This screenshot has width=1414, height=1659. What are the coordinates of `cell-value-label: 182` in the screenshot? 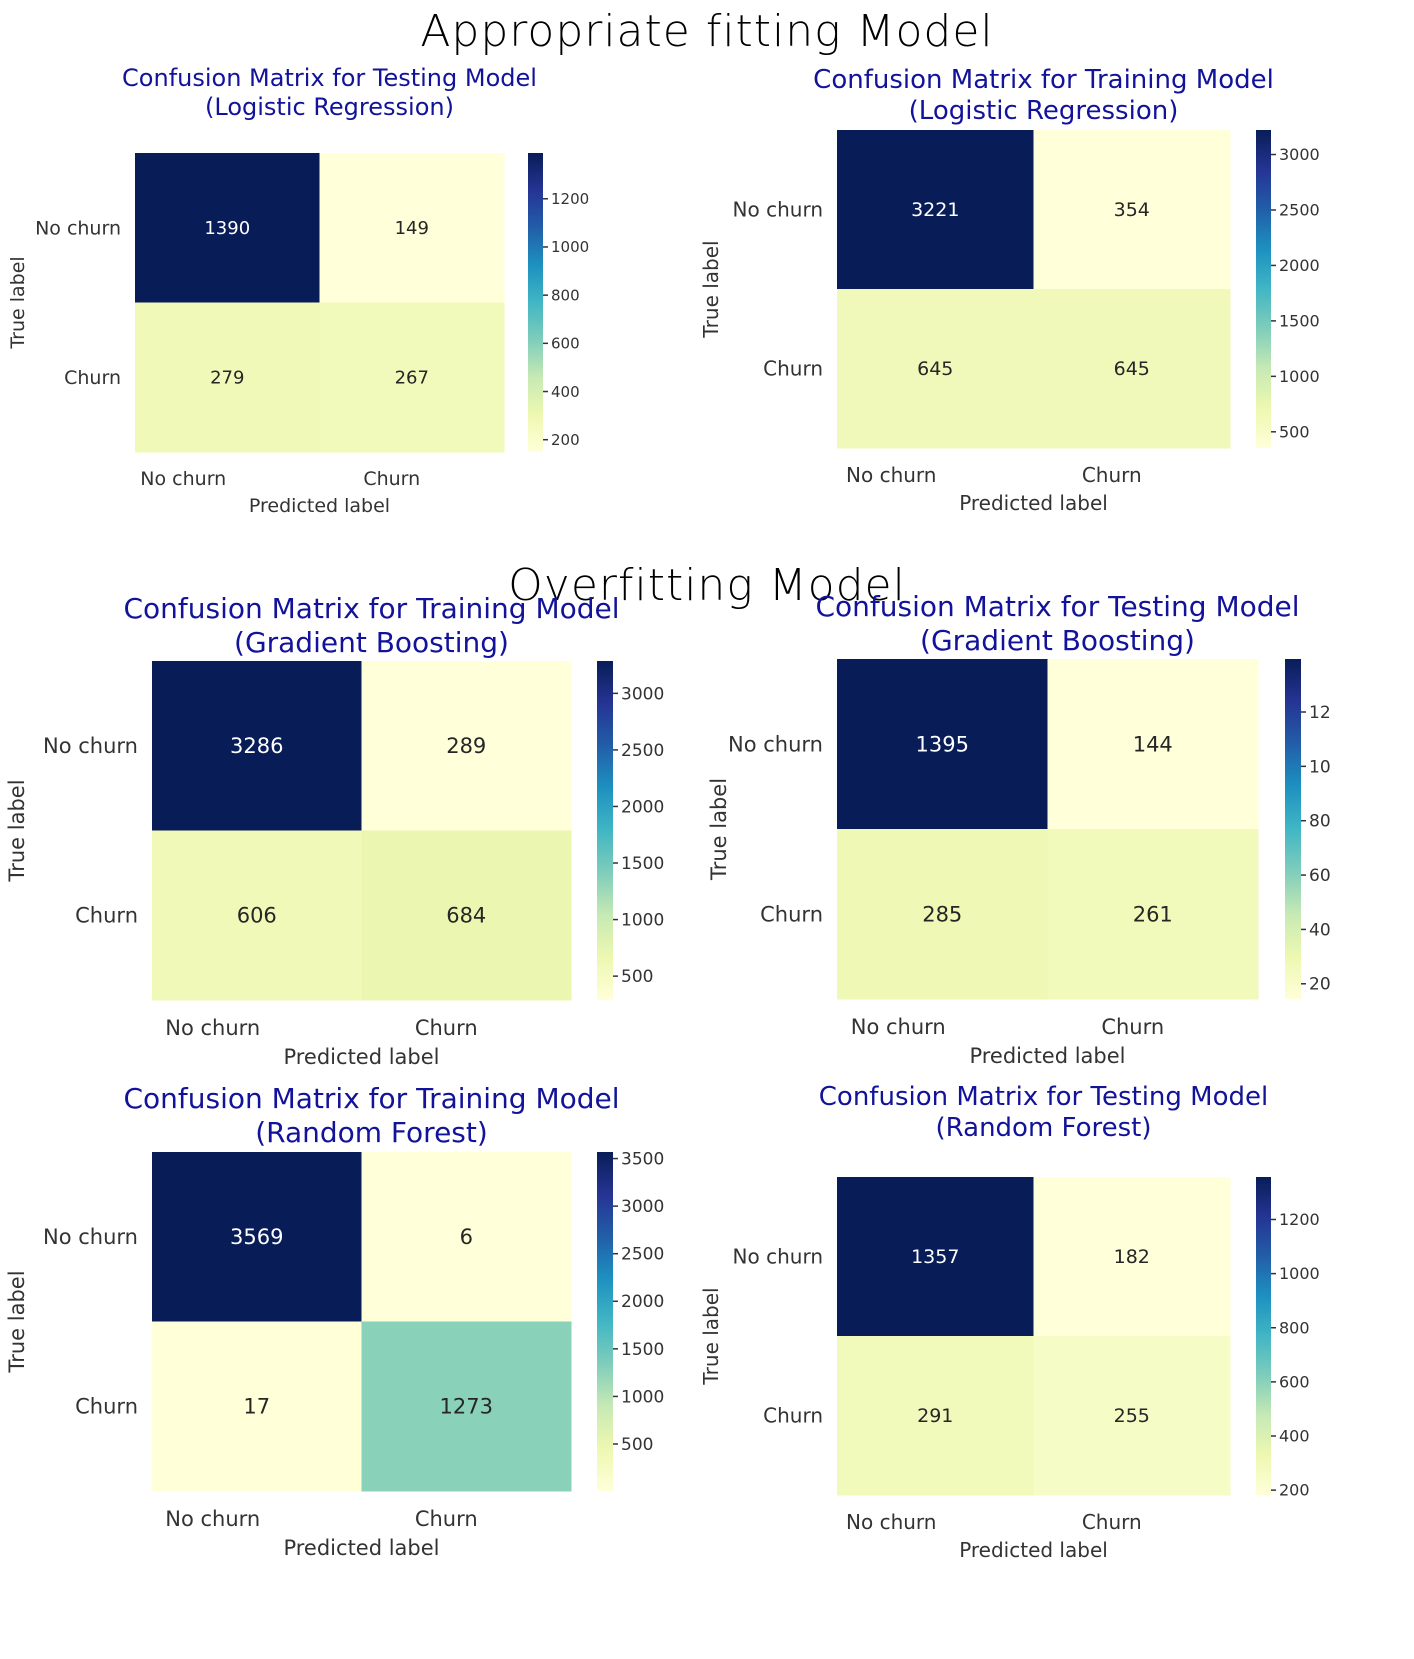 It's located at (1132, 1257).